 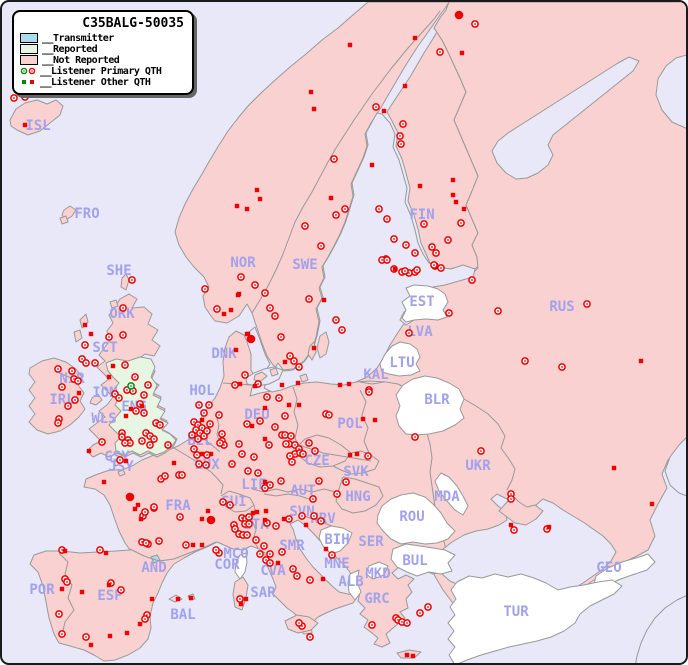 I want to click on region-hebrides2, so click(x=78, y=336).